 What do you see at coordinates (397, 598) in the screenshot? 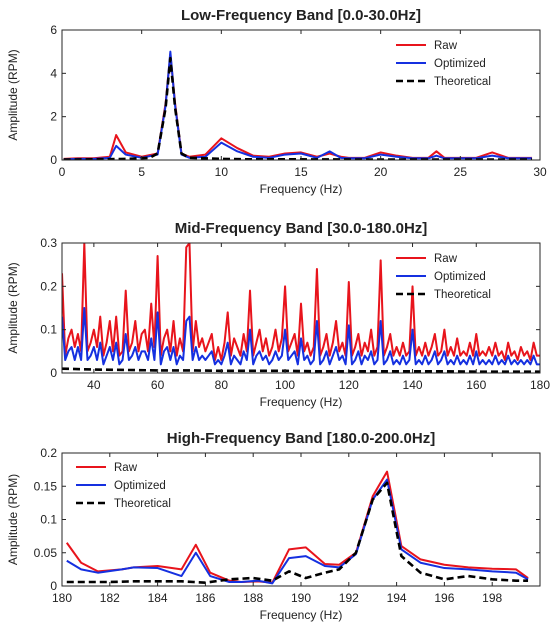
I see `x-tick-label: 194` at bounding box center [397, 598].